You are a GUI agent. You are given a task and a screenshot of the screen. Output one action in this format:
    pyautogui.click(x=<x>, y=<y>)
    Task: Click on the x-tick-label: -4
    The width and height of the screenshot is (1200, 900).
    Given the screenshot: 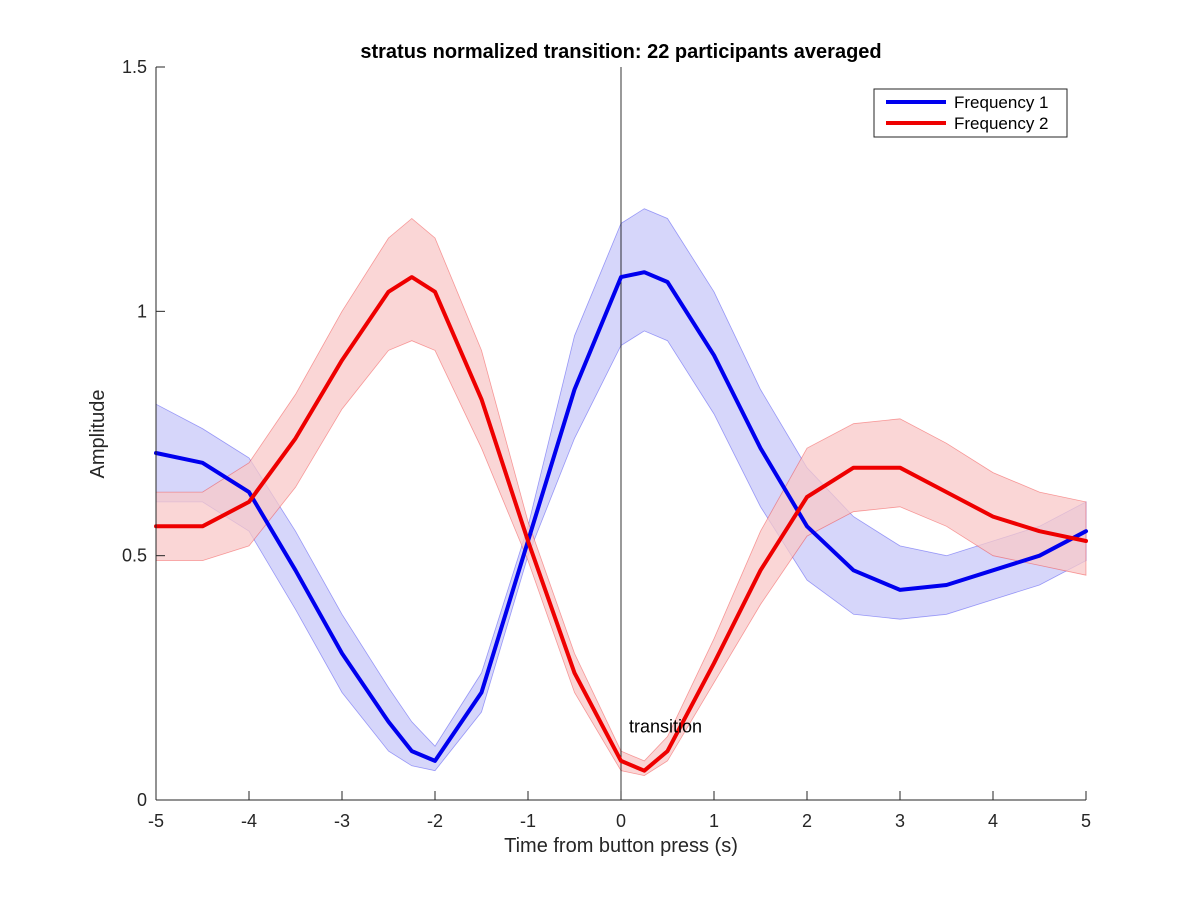 What is the action you would take?
    pyautogui.click(x=249, y=821)
    